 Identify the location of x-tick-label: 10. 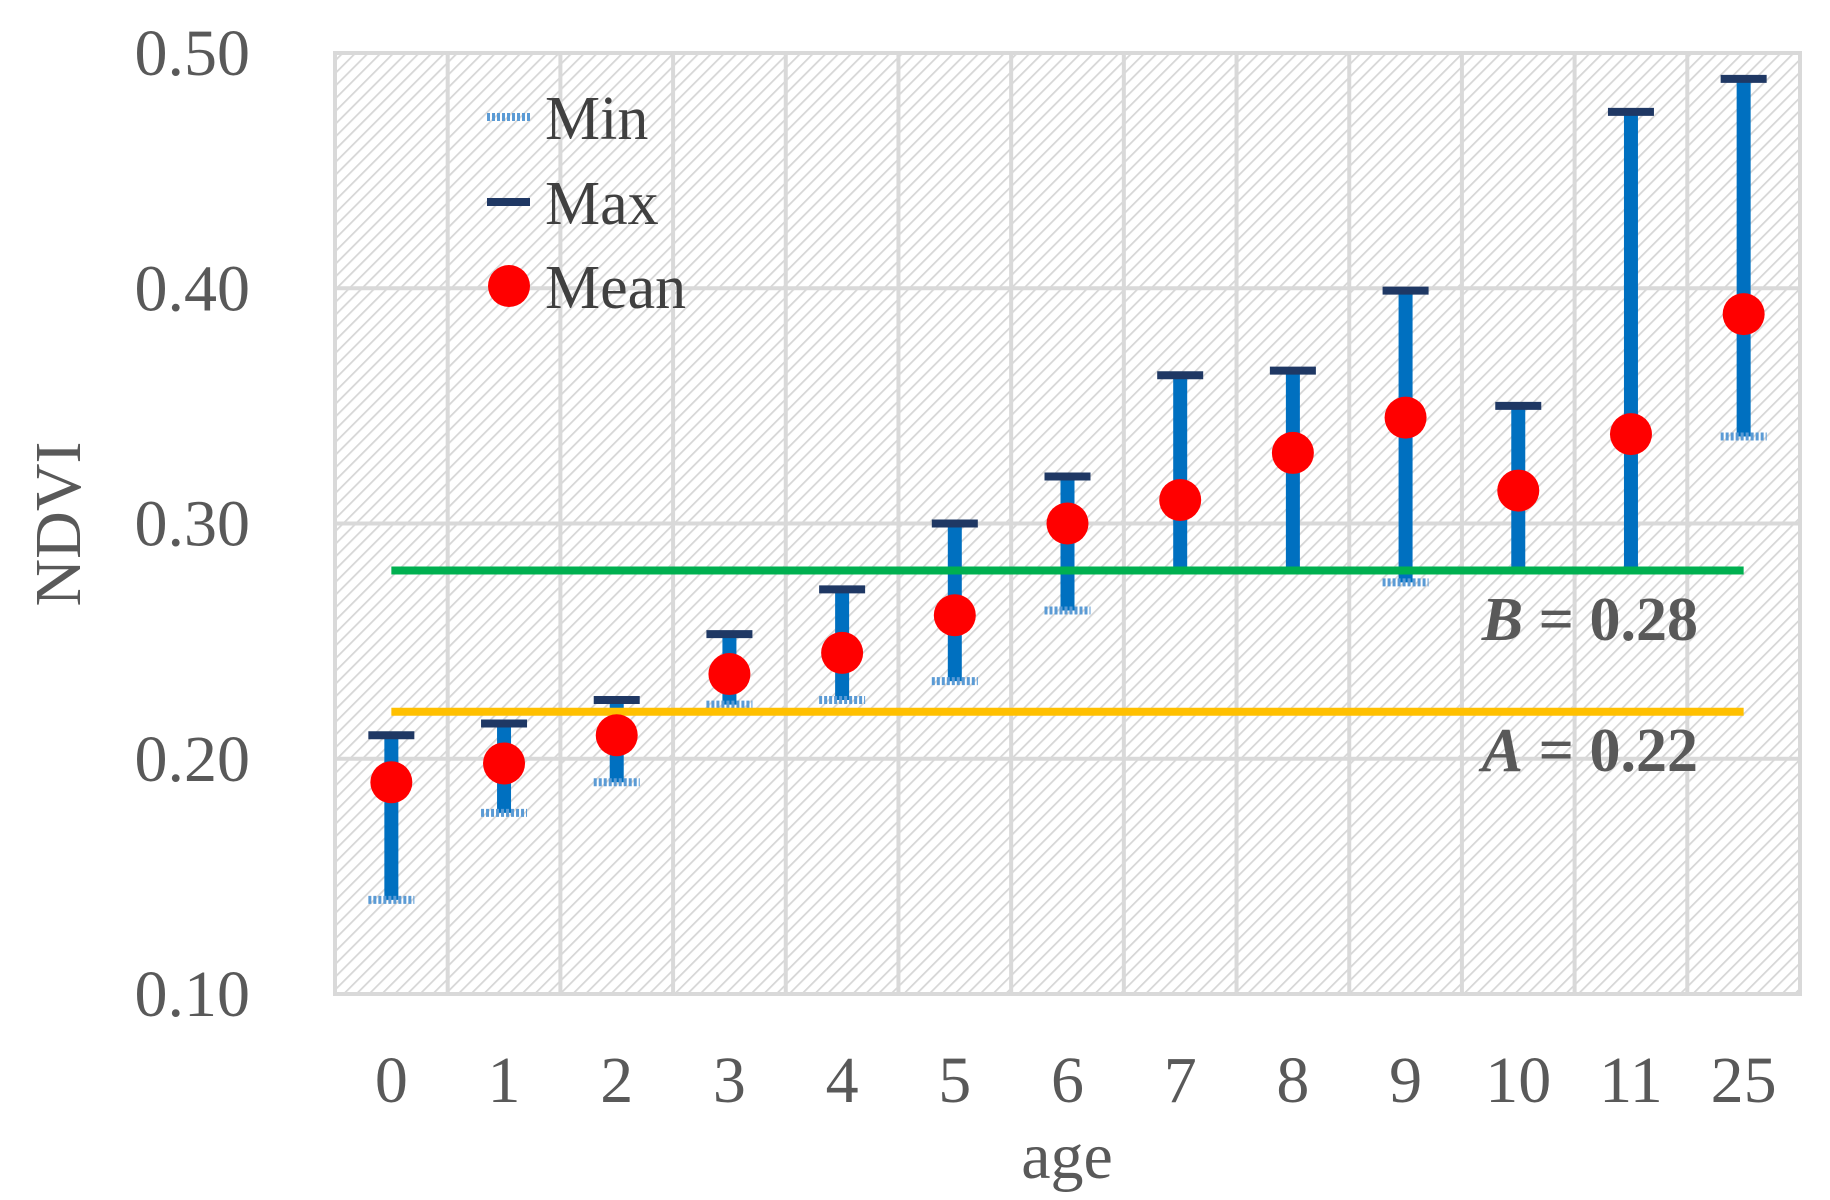
(1518, 1080).